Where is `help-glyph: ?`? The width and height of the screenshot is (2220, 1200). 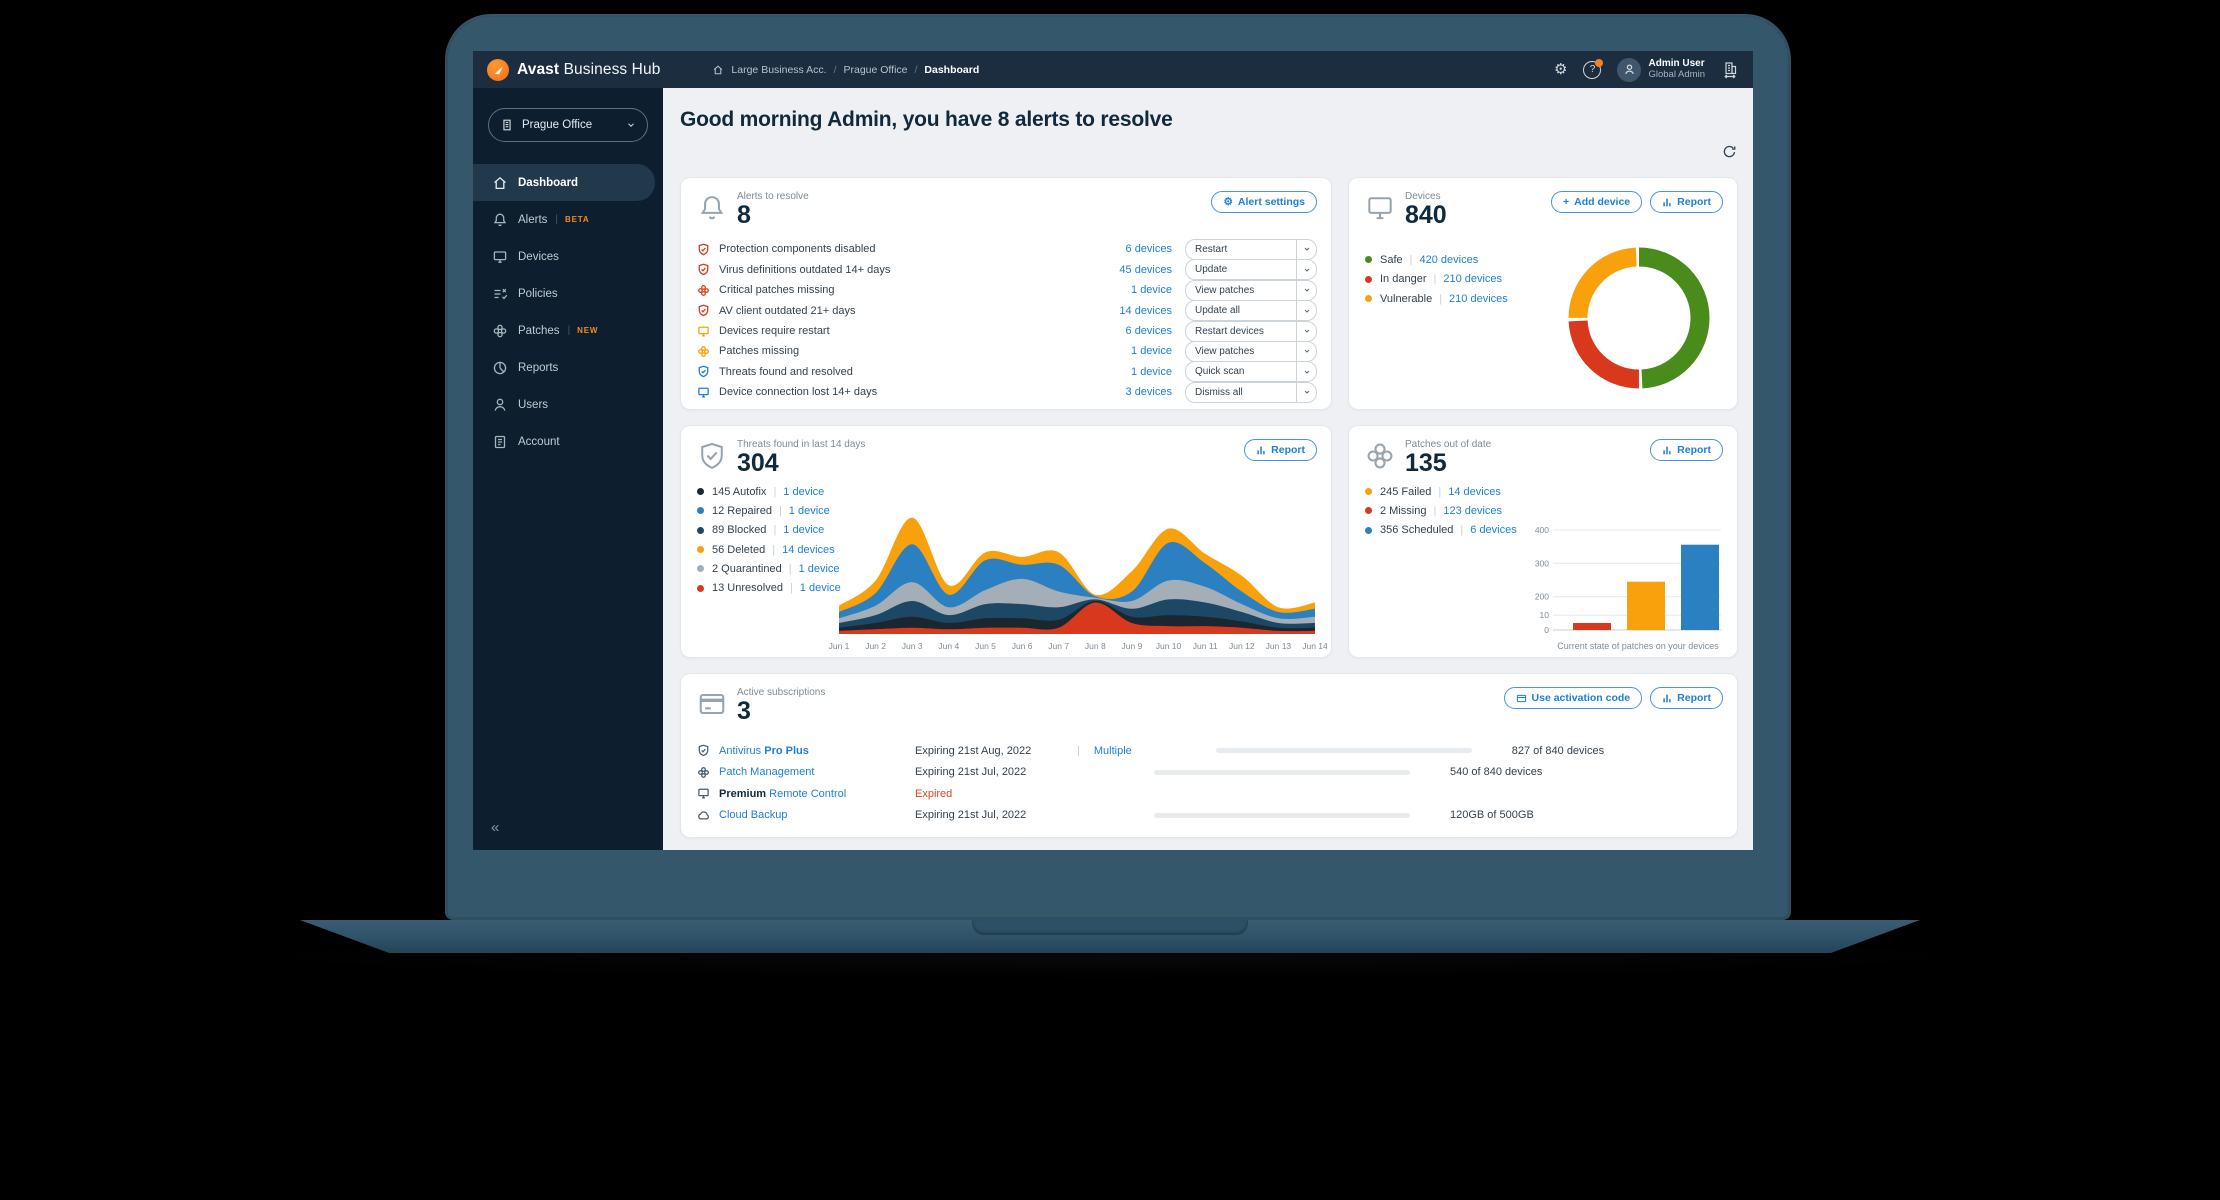 help-glyph: ? is located at coordinates (1592, 69).